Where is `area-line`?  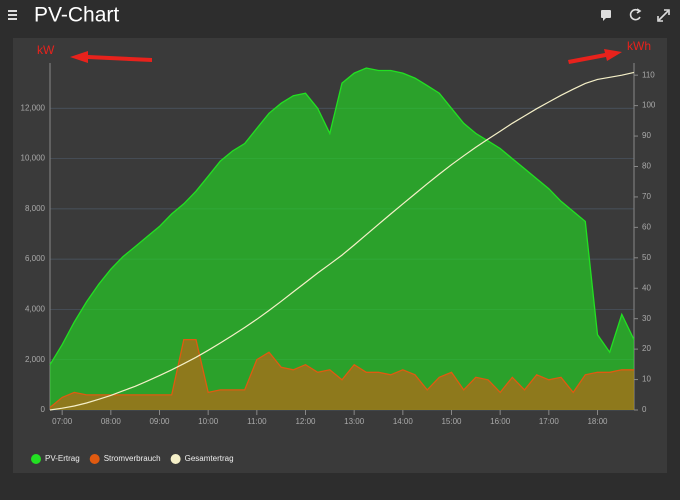 area-line is located at coordinates (341, 373).